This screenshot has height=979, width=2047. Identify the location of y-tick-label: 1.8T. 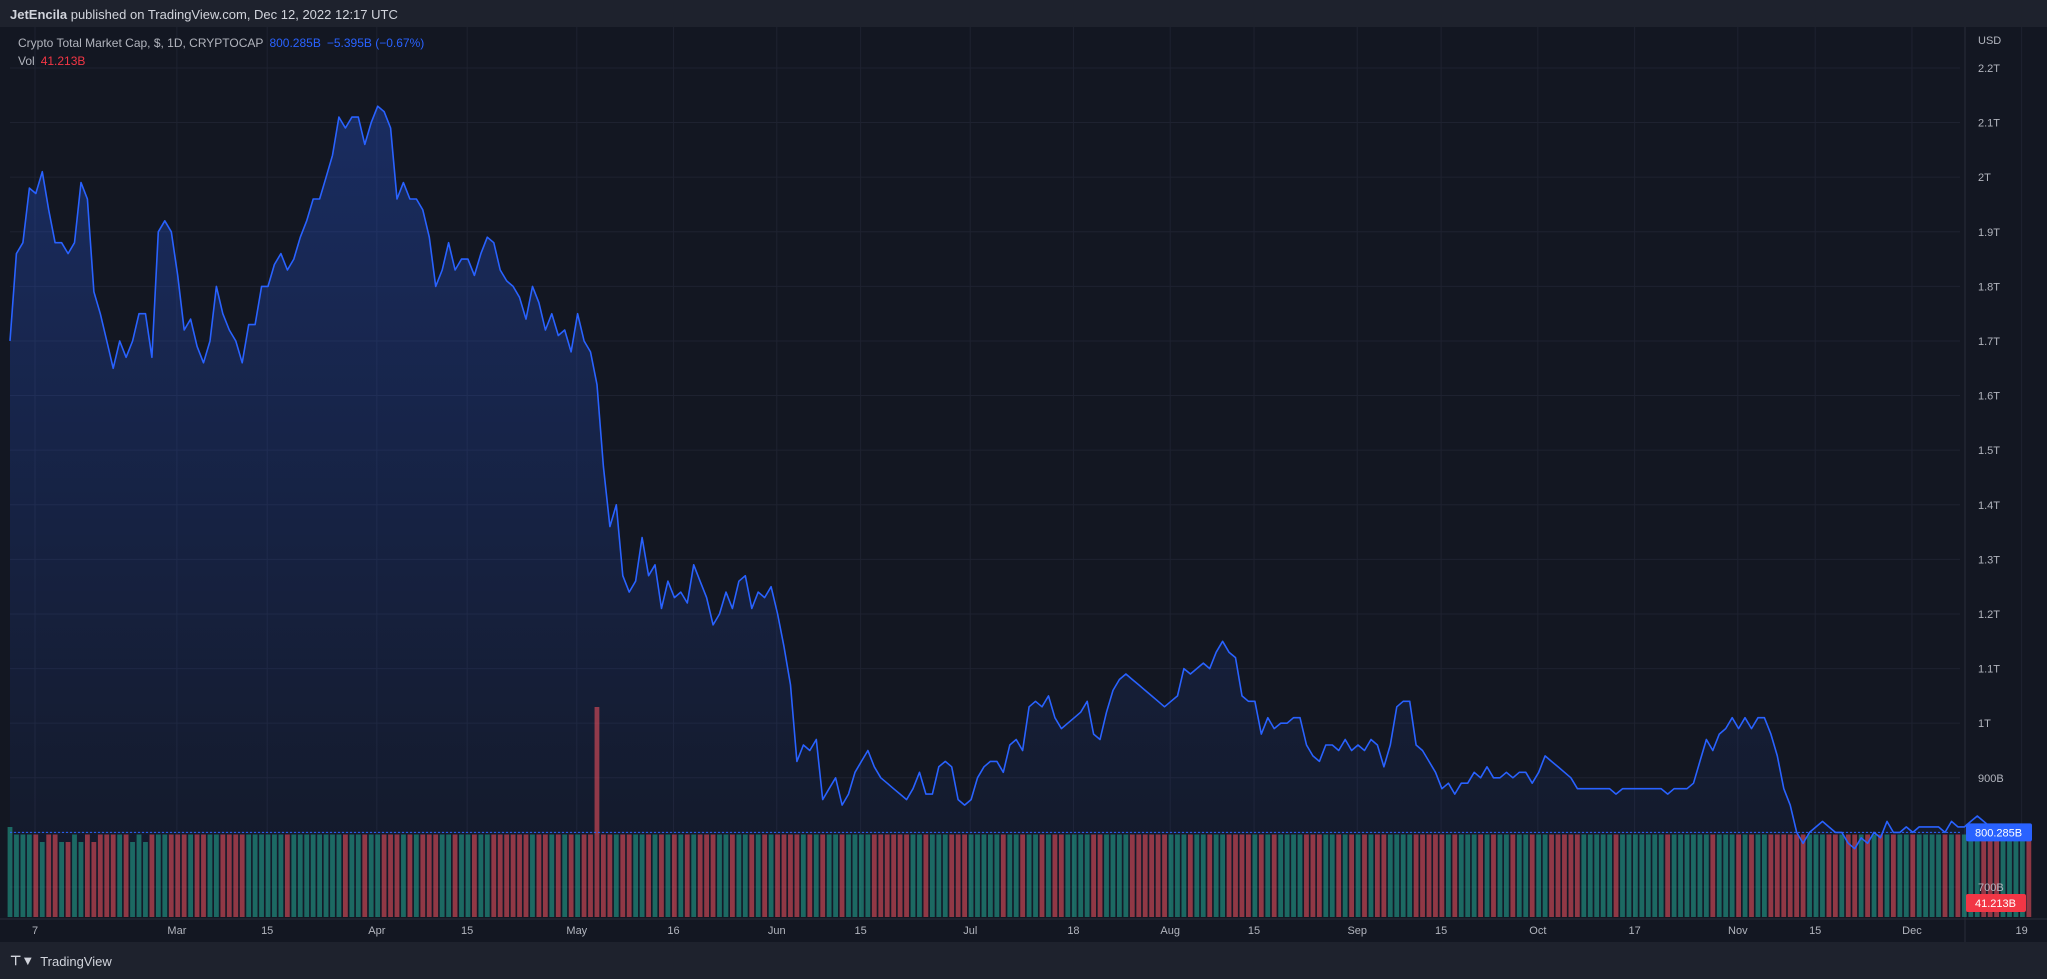
(1989, 287).